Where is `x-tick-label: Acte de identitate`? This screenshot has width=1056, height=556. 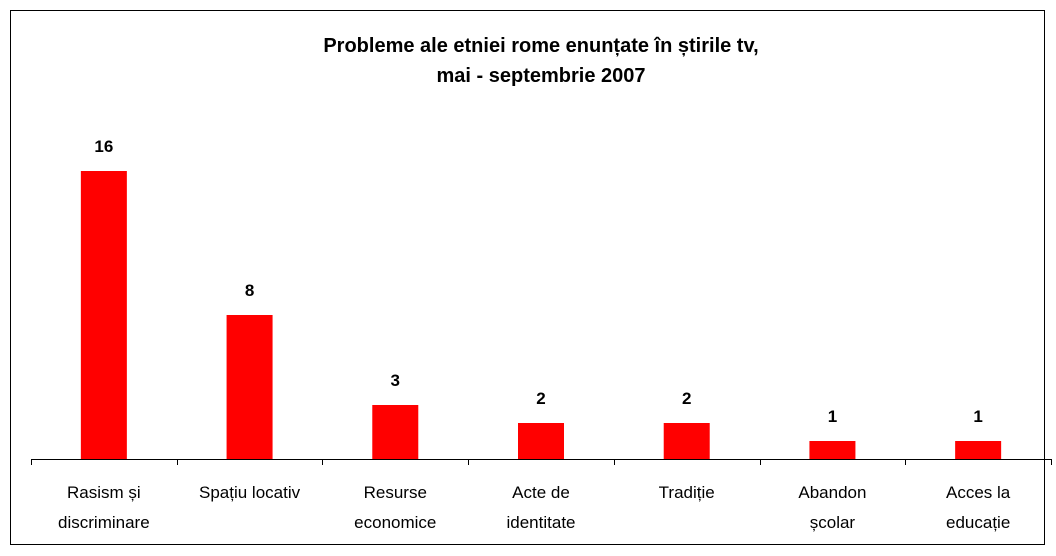 x-tick-label: Acte de identitate is located at coordinates (541, 507).